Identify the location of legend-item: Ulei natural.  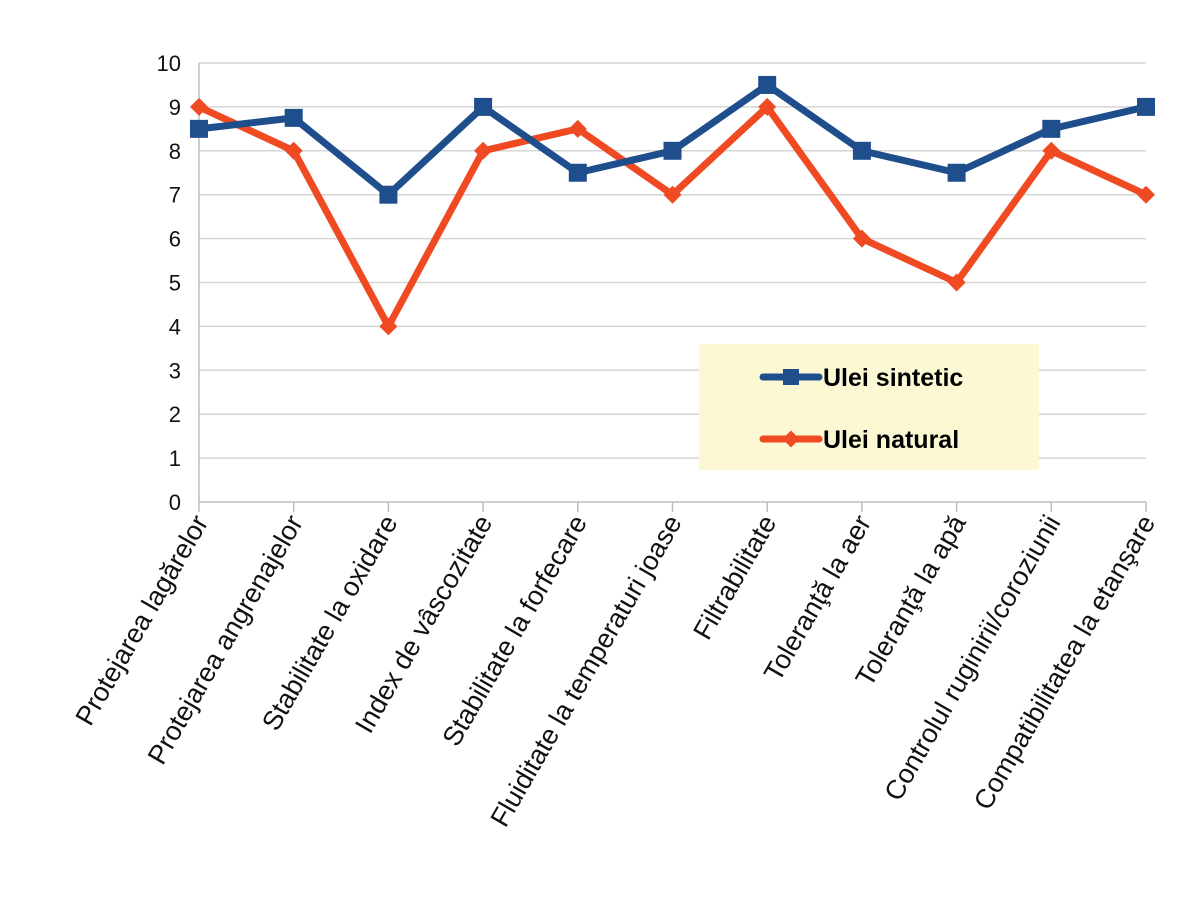
(859, 440).